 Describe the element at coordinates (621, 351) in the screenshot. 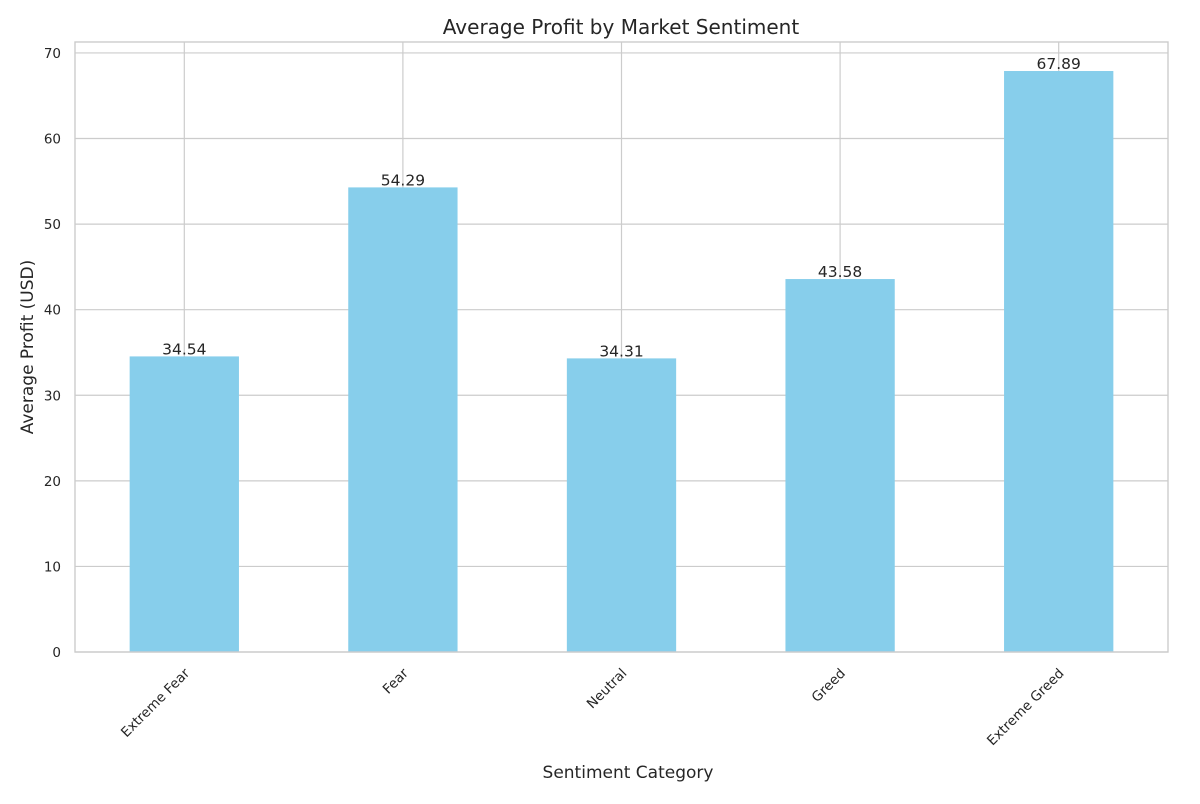

I see `bar-value-label: 34.31` at that location.